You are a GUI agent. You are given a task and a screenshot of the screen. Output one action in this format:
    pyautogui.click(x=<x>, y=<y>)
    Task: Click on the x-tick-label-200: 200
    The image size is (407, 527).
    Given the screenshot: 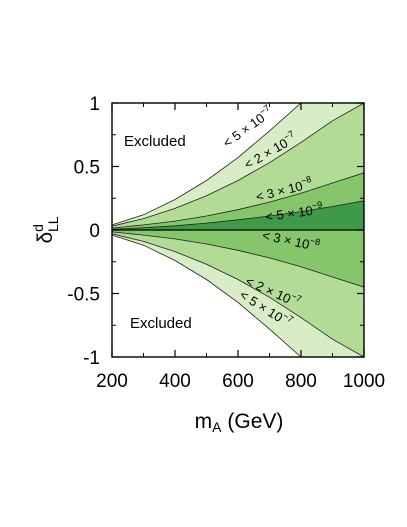 What is the action you would take?
    pyautogui.click(x=112, y=381)
    